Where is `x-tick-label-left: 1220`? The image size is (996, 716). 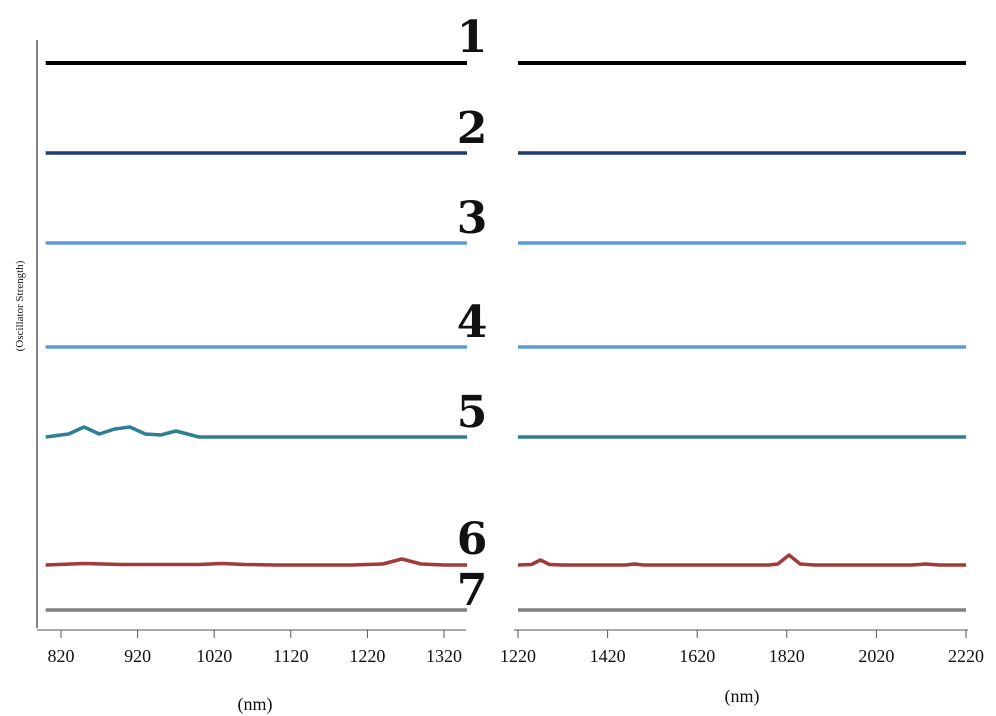 x-tick-label-left: 1220 is located at coordinates (367, 656).